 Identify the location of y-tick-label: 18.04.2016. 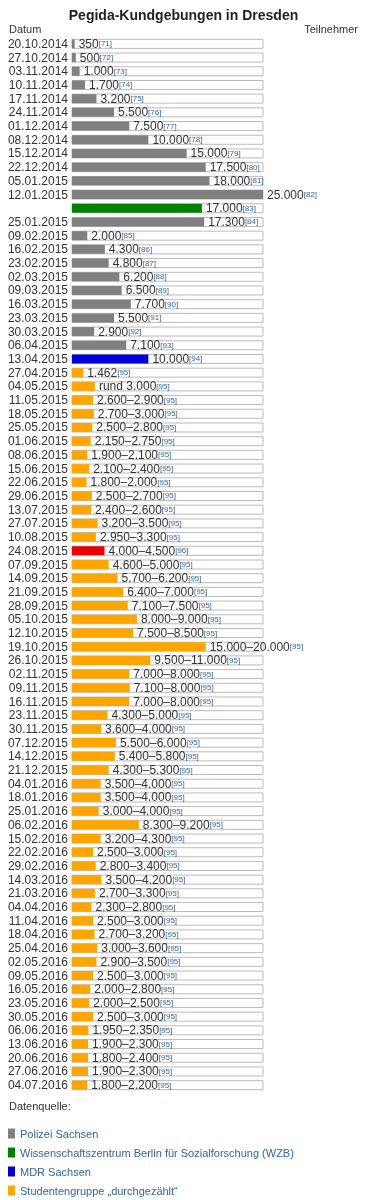
(38, 934).